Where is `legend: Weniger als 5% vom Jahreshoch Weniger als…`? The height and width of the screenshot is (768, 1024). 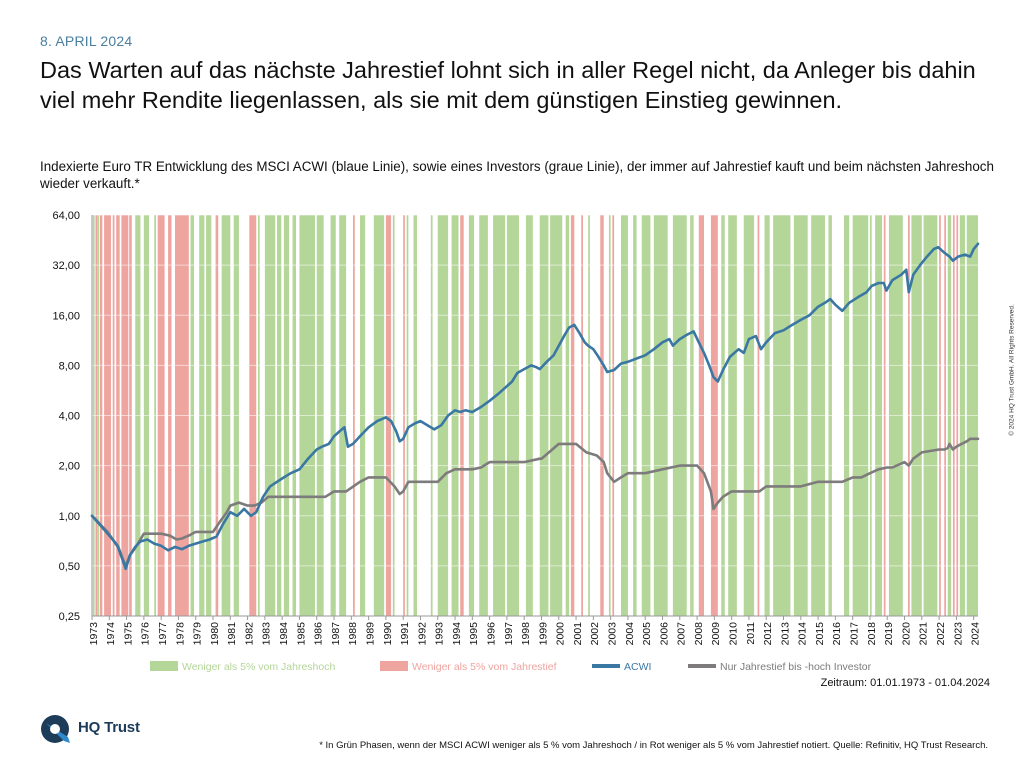
legend: Weniger als 5% vom Jahreshoch Weniger als… is located at coordinates (511, 667).